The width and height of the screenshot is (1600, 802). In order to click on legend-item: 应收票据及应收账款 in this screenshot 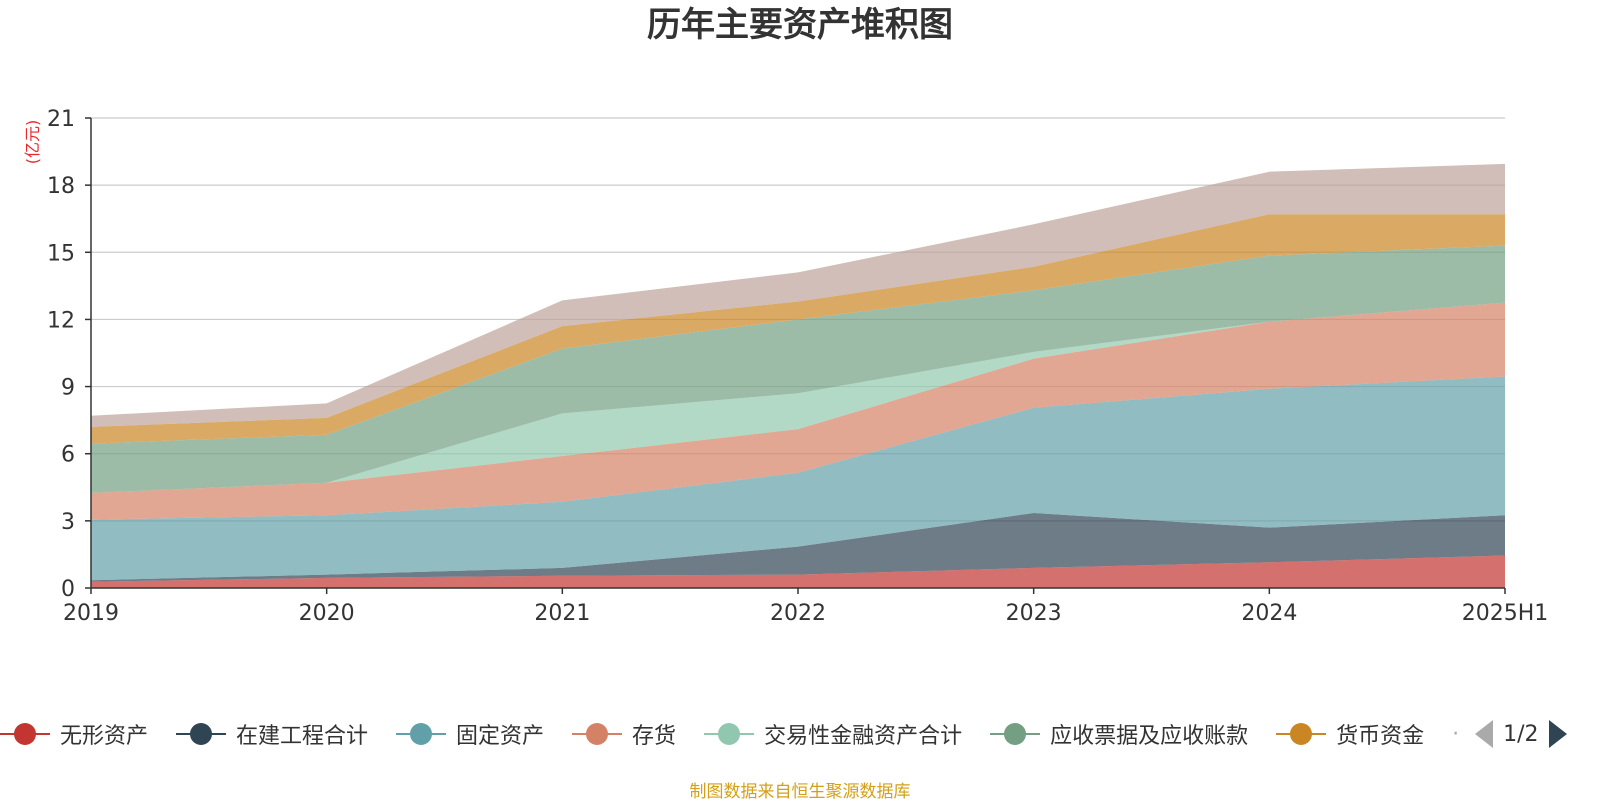, I will do `click(1119, 734)`.